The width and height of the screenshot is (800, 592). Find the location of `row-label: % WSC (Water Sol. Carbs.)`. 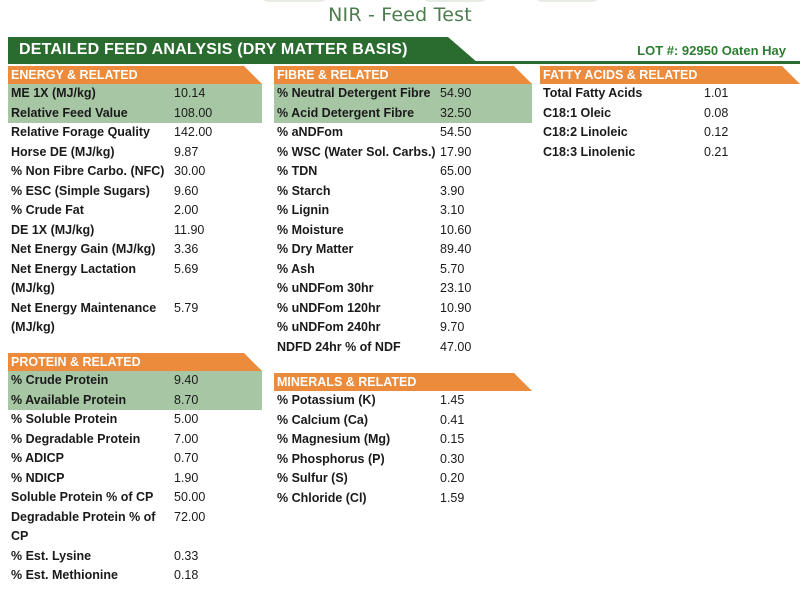

row-label: % WSC (Water Sol. Carbs.) is located at coordinates (356, 151).